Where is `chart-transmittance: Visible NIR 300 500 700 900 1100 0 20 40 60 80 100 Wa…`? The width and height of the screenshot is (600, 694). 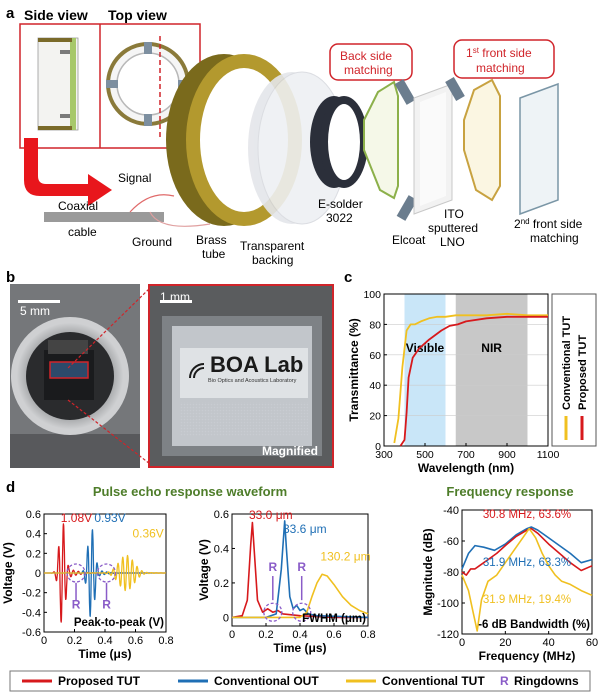
chart-transmittance: Visible NIR 300 500 700 900 1100 0 20 40 60 80 100 Wa… is located at coordinates (472, 382).